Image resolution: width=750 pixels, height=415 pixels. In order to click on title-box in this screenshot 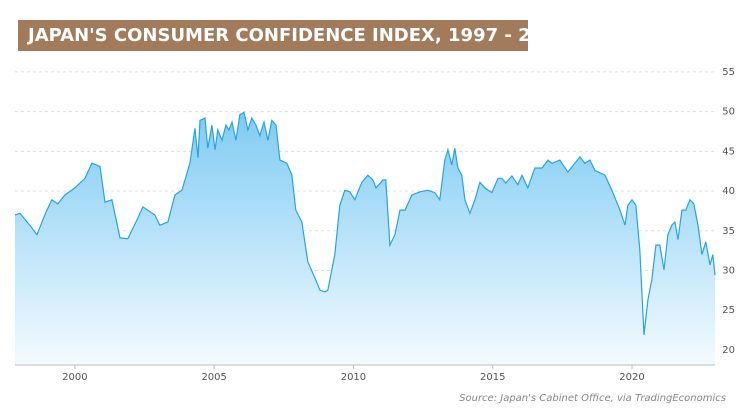, I will do `click(273, 35)`.